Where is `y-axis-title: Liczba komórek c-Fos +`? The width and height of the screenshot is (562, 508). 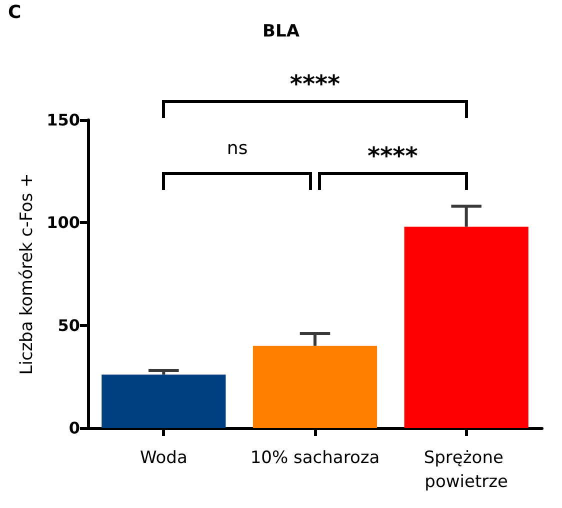 y-axis-title: Liczba komórek c-Fos + is located at coordinates (27, 274).